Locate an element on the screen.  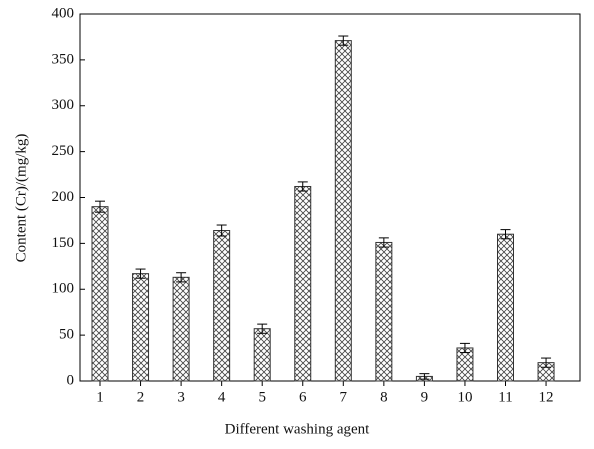
x-axis-label: Different washing agent is located at coordinates (298, 429).